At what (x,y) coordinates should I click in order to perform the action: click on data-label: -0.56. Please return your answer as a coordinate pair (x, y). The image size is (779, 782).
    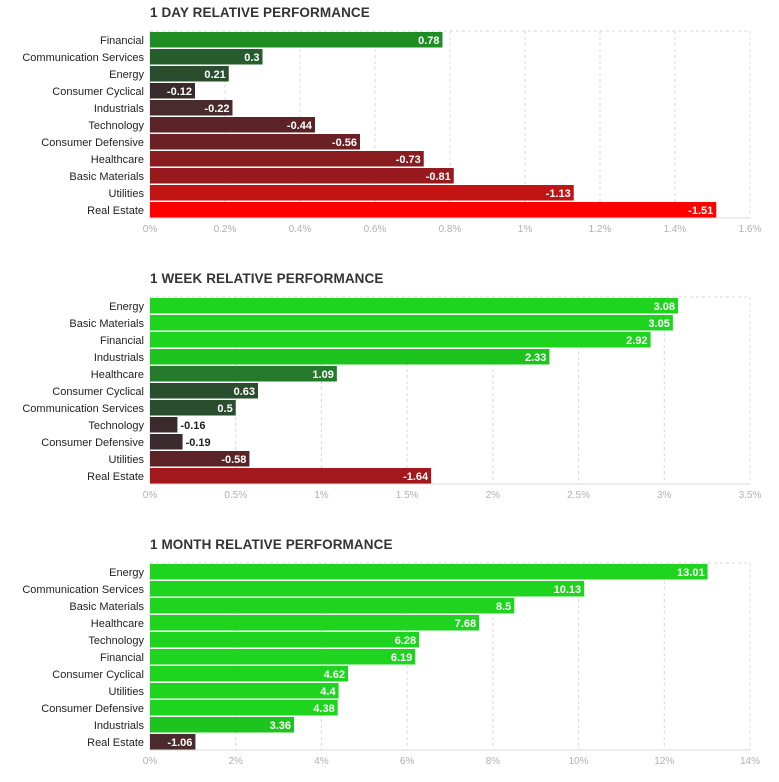
    Looking at the image, I should click on (344, 143).